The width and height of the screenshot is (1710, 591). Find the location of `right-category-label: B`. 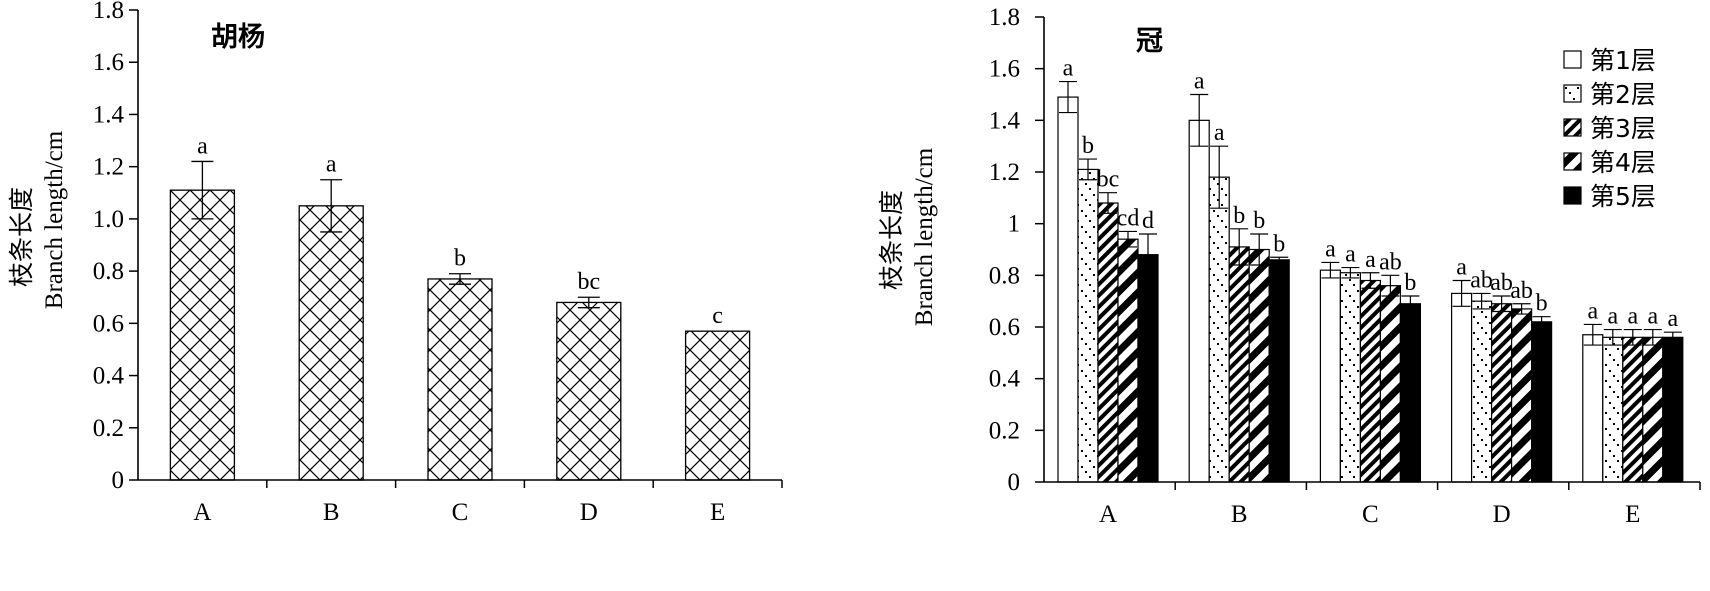

right-category-label: B is located at coordinates (1239, 514).